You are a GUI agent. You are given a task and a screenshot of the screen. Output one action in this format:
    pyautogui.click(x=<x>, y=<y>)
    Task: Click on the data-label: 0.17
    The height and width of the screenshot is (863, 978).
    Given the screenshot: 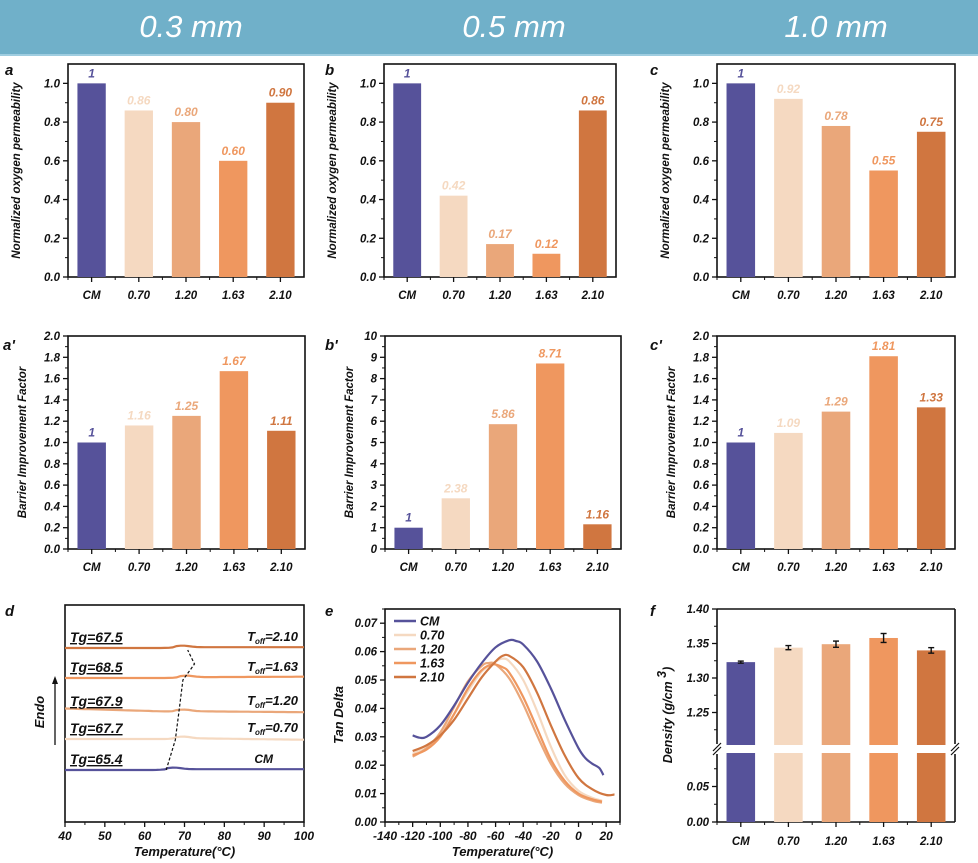 What is the action you would take?
    pyautogui.click(x=500, y=234)
    